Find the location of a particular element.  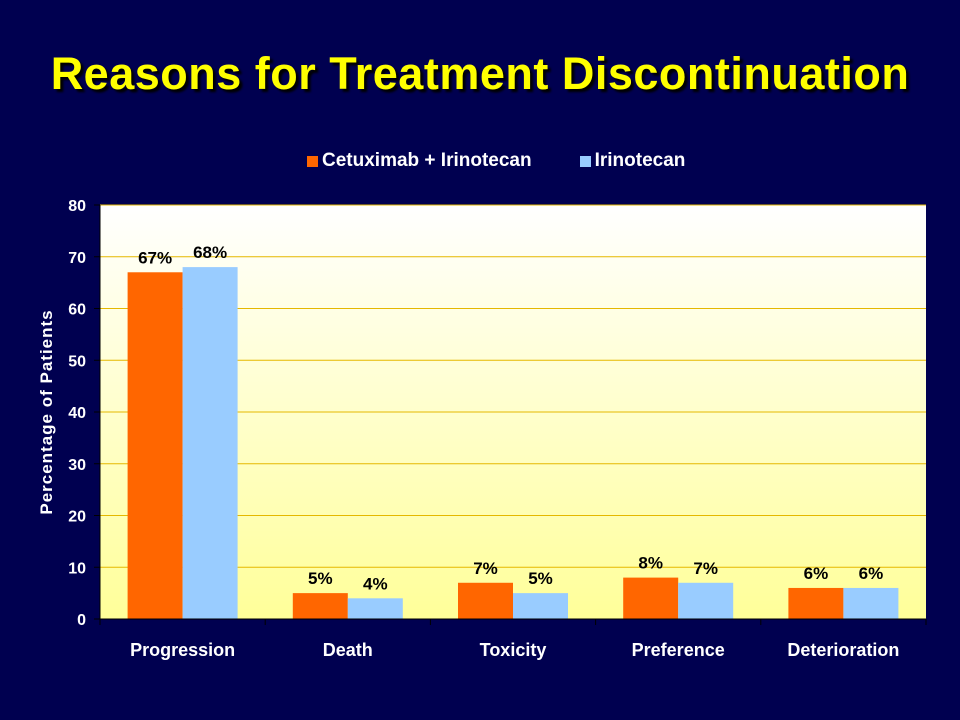

y-tick-label: 50 is located at coordinates (77, 361).